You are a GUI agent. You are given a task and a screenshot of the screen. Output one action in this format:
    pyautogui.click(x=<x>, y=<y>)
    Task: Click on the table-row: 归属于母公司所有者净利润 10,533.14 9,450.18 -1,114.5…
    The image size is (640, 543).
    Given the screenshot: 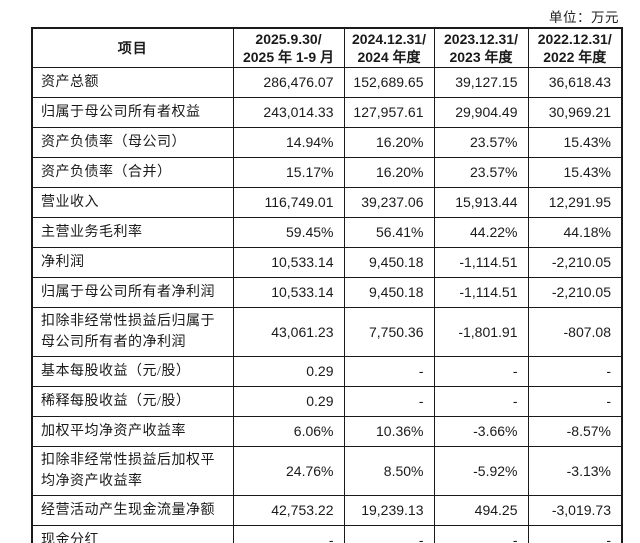 What is the action you would take?
    pyautogui.click(x=327, y=292)
    